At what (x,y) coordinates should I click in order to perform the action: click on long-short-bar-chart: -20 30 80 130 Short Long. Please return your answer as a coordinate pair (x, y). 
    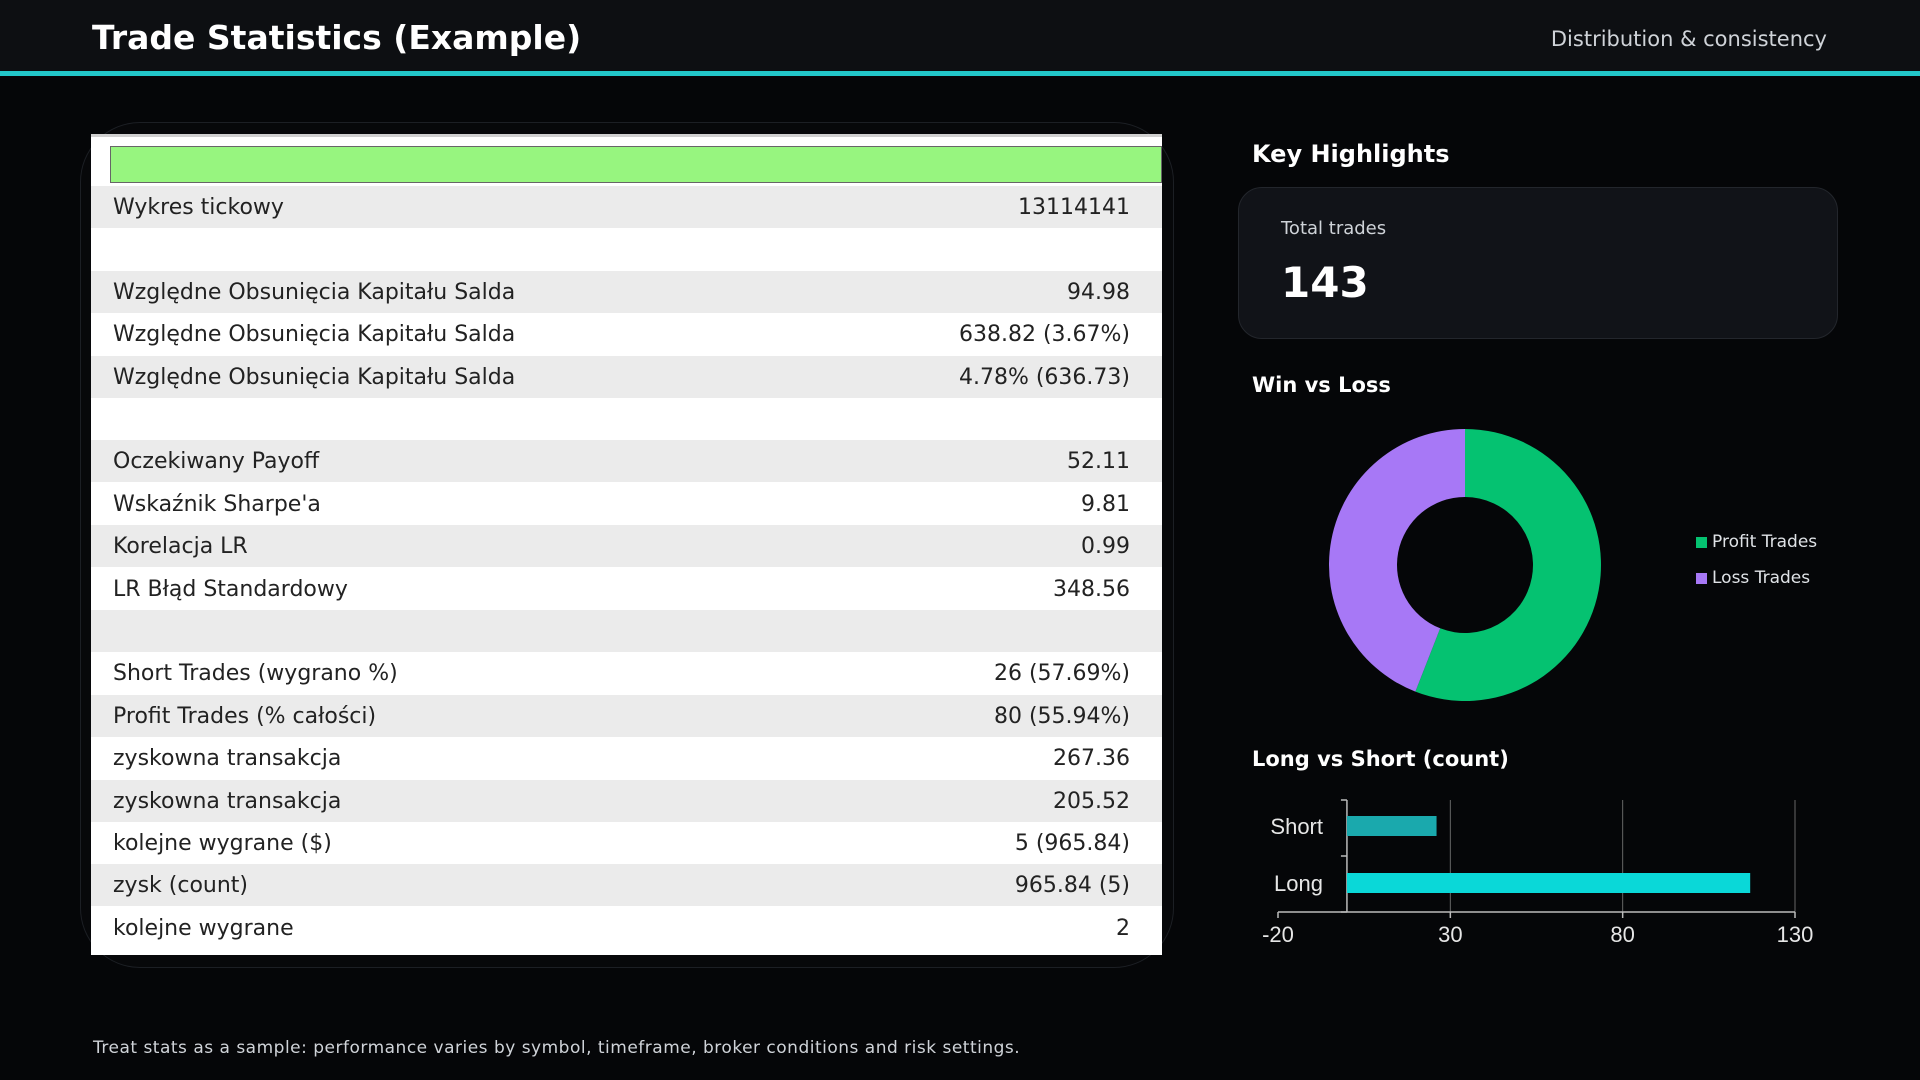
    Looking at the image, I should click on (1538, 873).